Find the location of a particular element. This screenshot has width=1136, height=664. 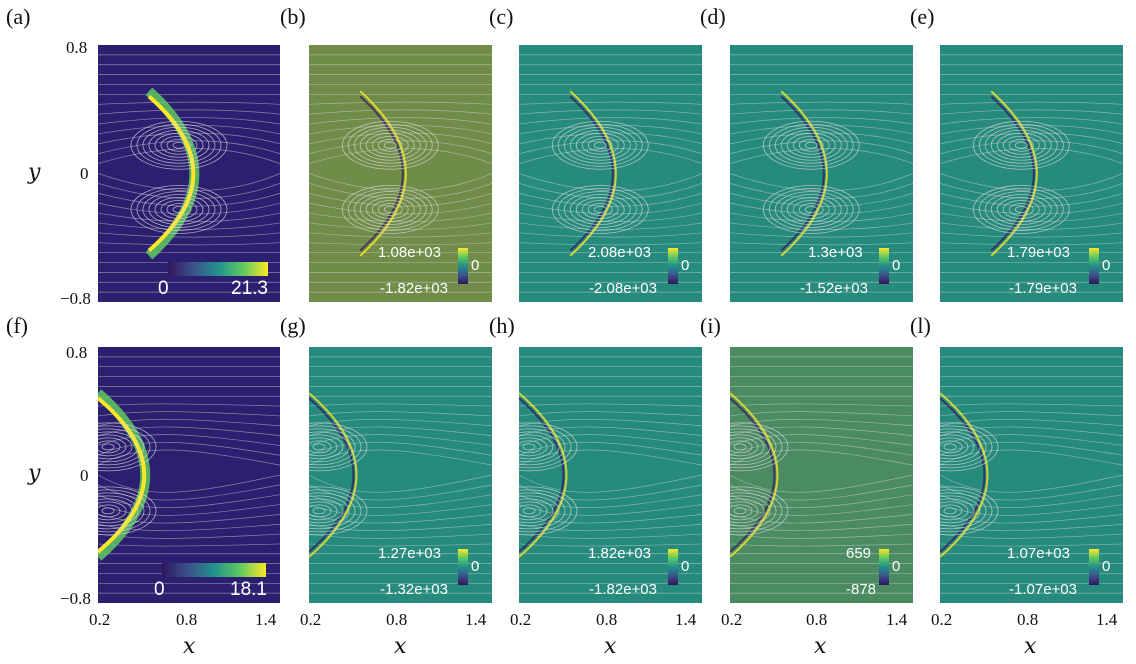

colorbar-g-zero: 0 is located at coordinates (475, 566).